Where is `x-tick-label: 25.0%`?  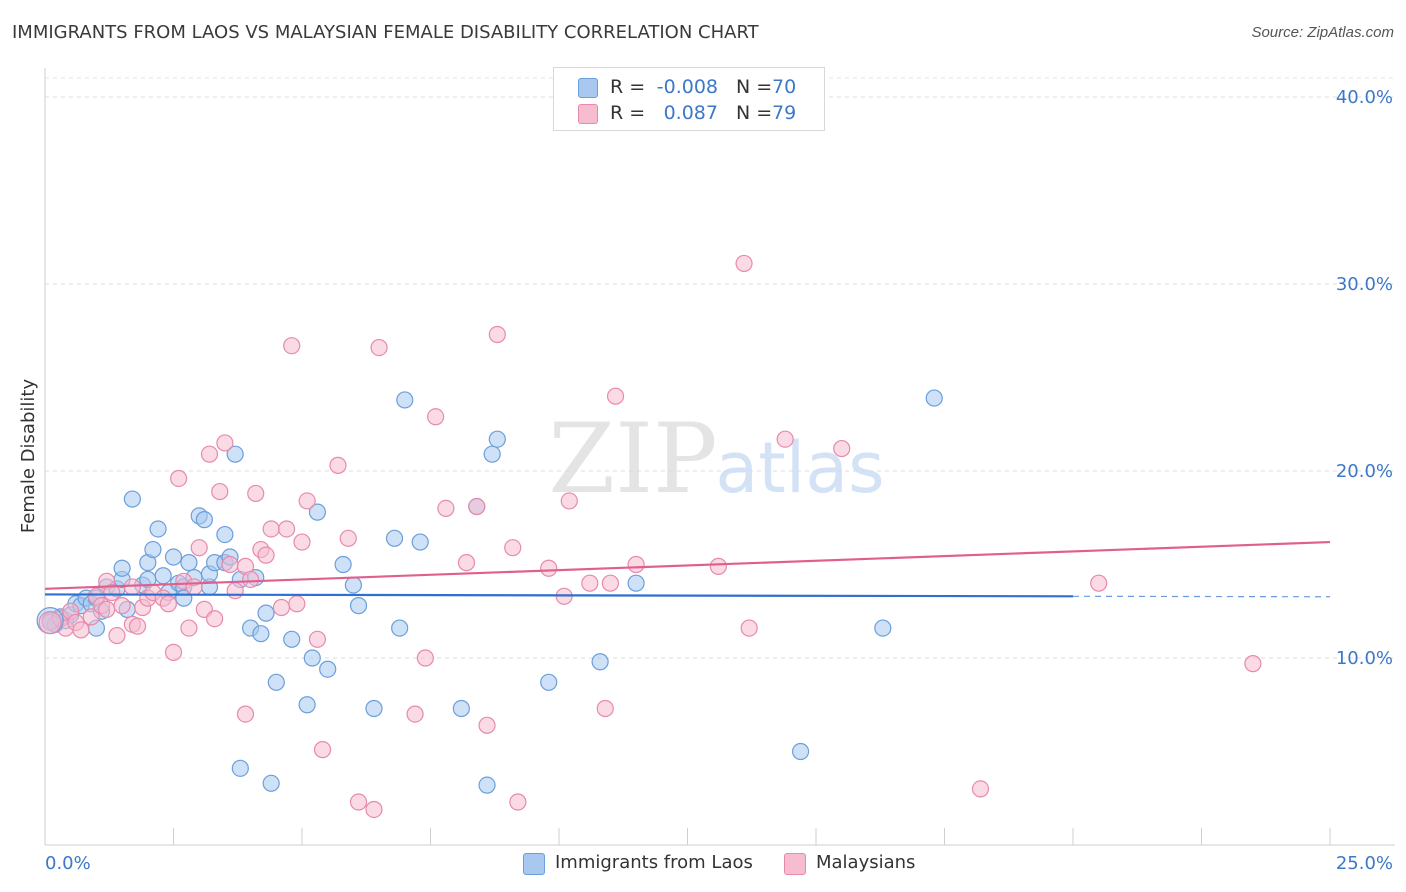
x-tick-label: 25.0% is located at coordinates (1364, 863).